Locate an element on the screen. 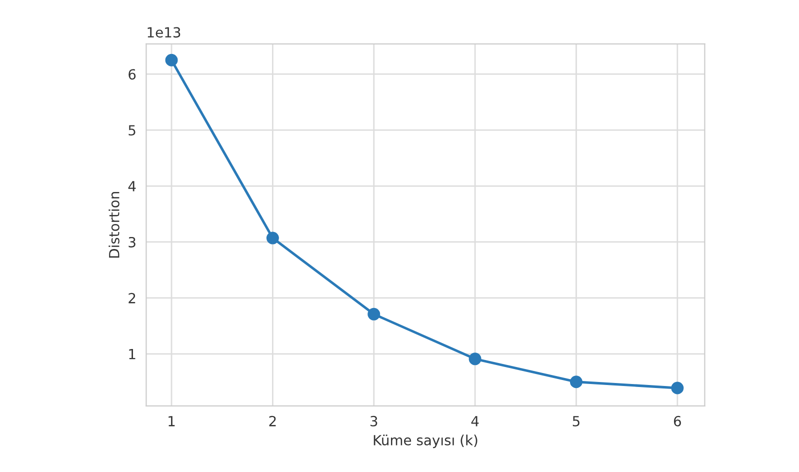 Image resolution: width=799 pixels, height=472 pixels. y-tick-label: 1 is located at coordinates (132, 354).